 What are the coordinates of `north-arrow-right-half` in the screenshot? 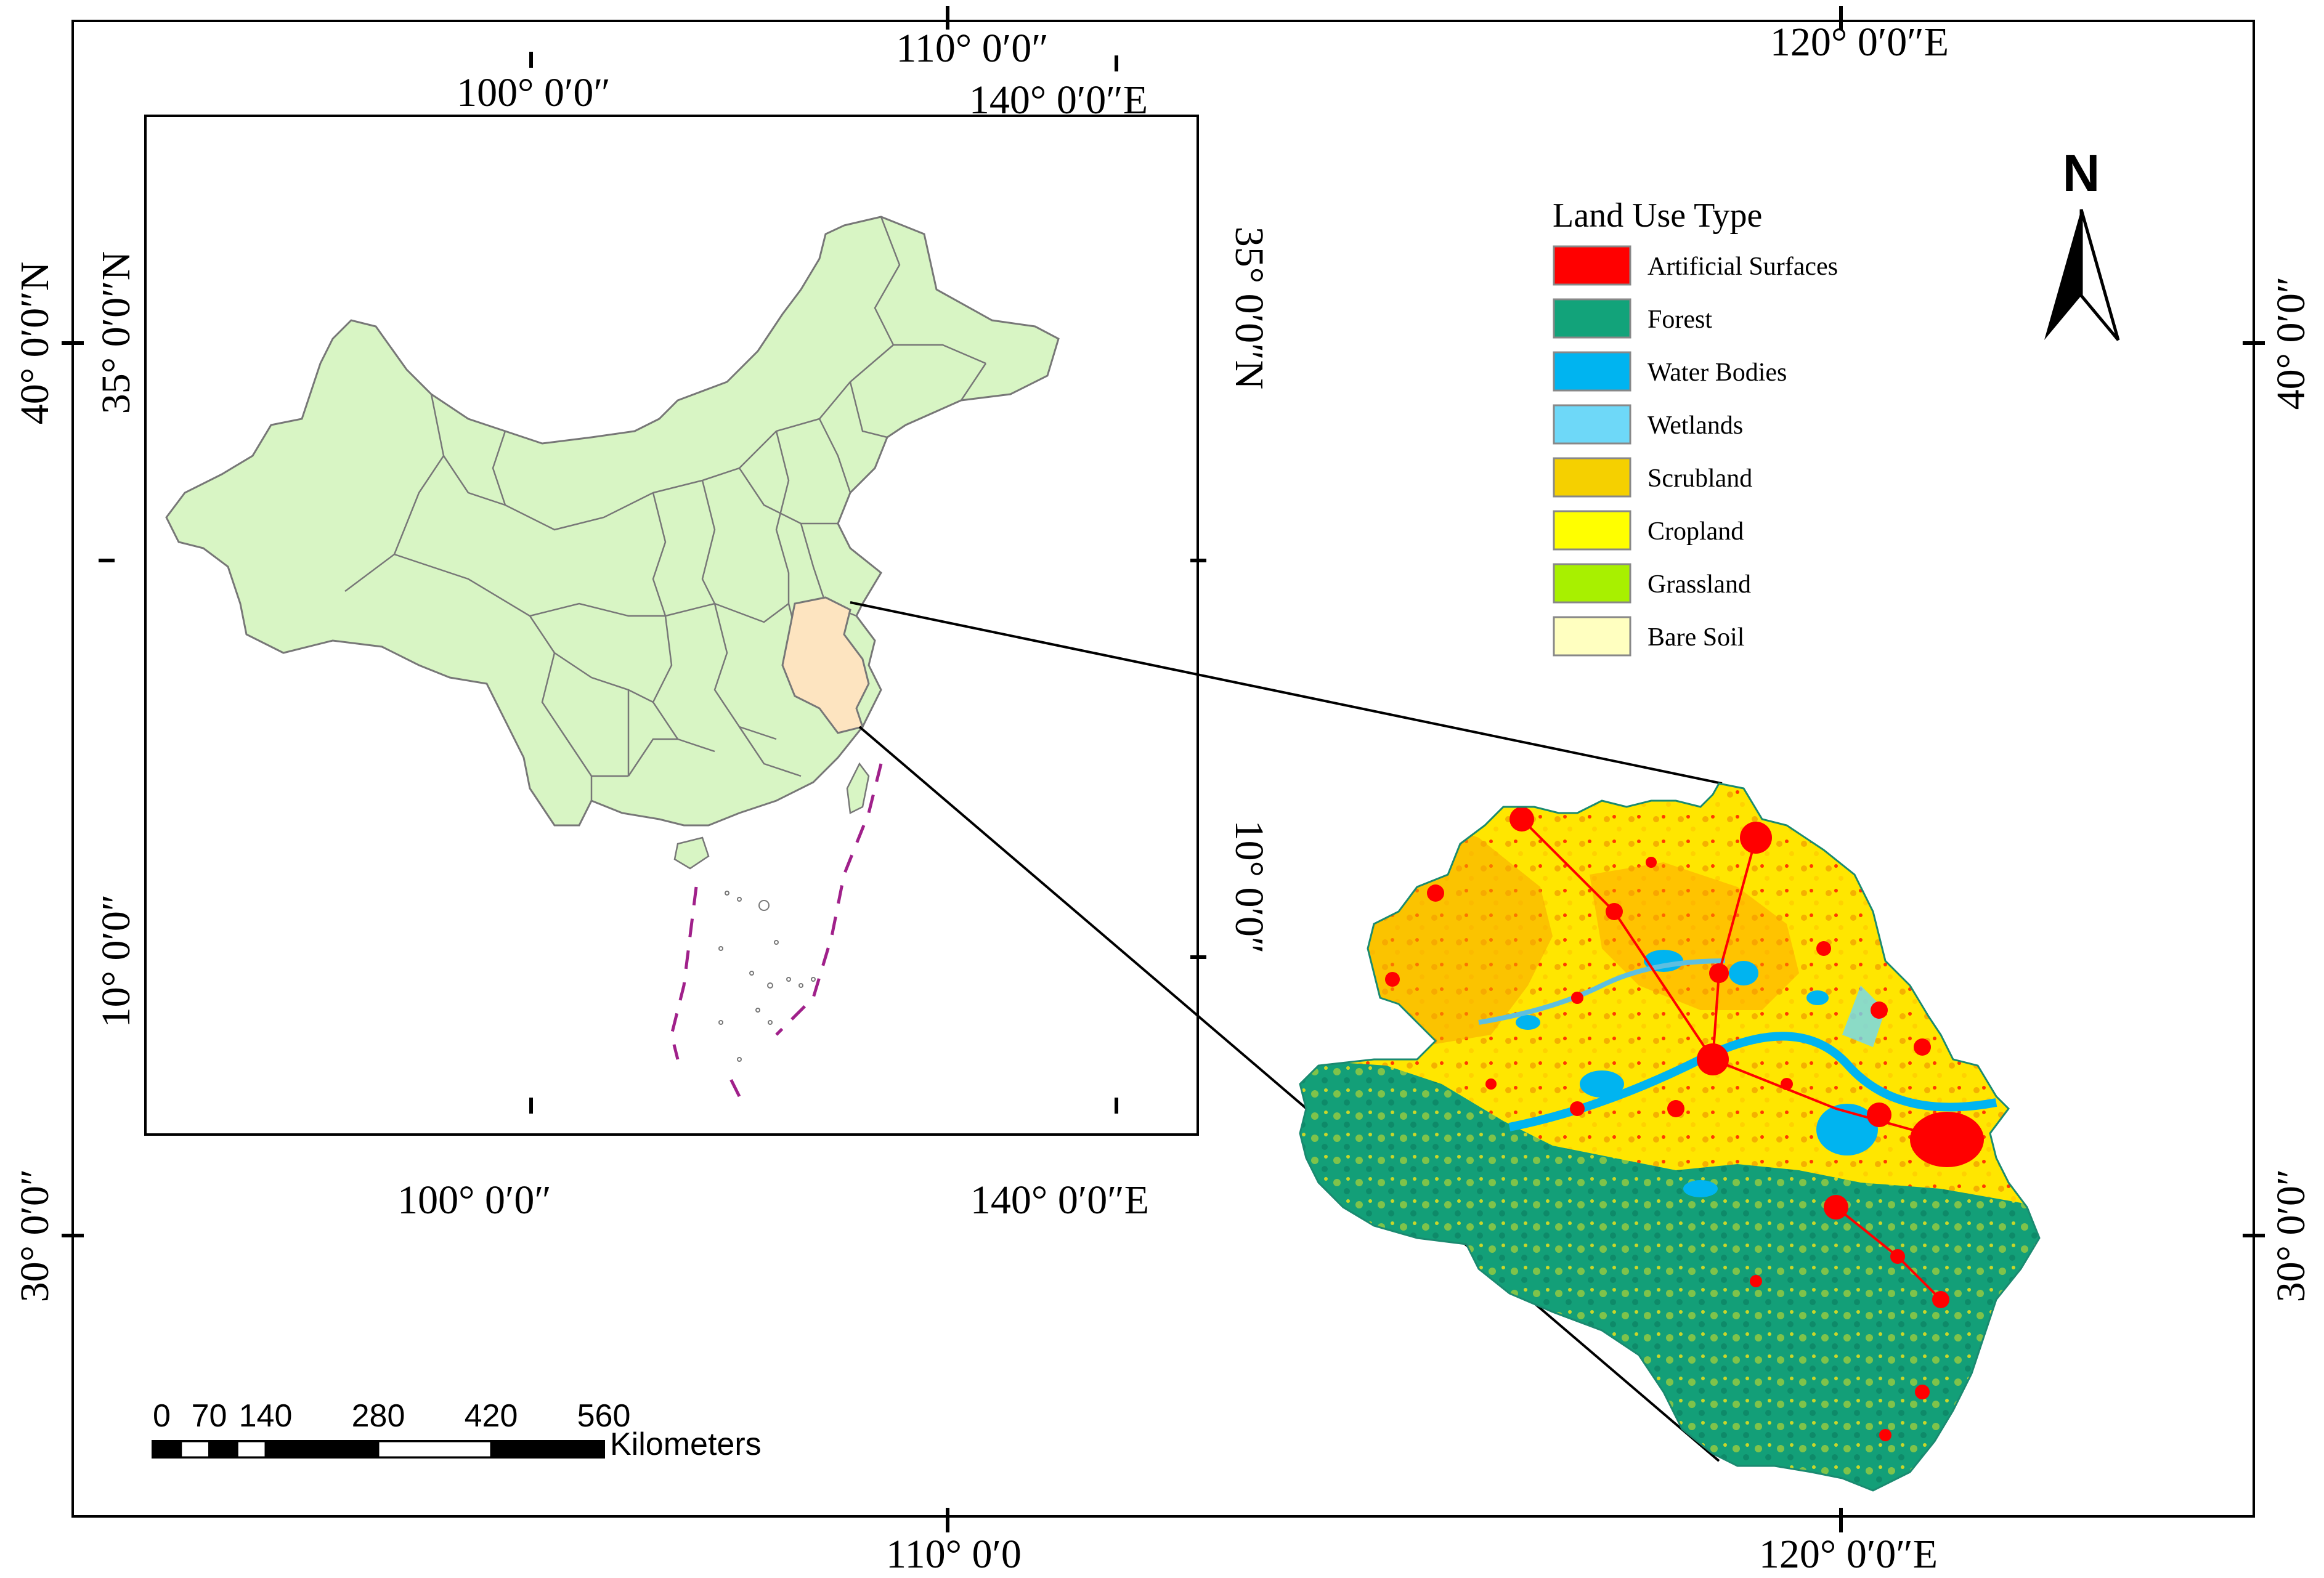 It's located at (2099, 275).